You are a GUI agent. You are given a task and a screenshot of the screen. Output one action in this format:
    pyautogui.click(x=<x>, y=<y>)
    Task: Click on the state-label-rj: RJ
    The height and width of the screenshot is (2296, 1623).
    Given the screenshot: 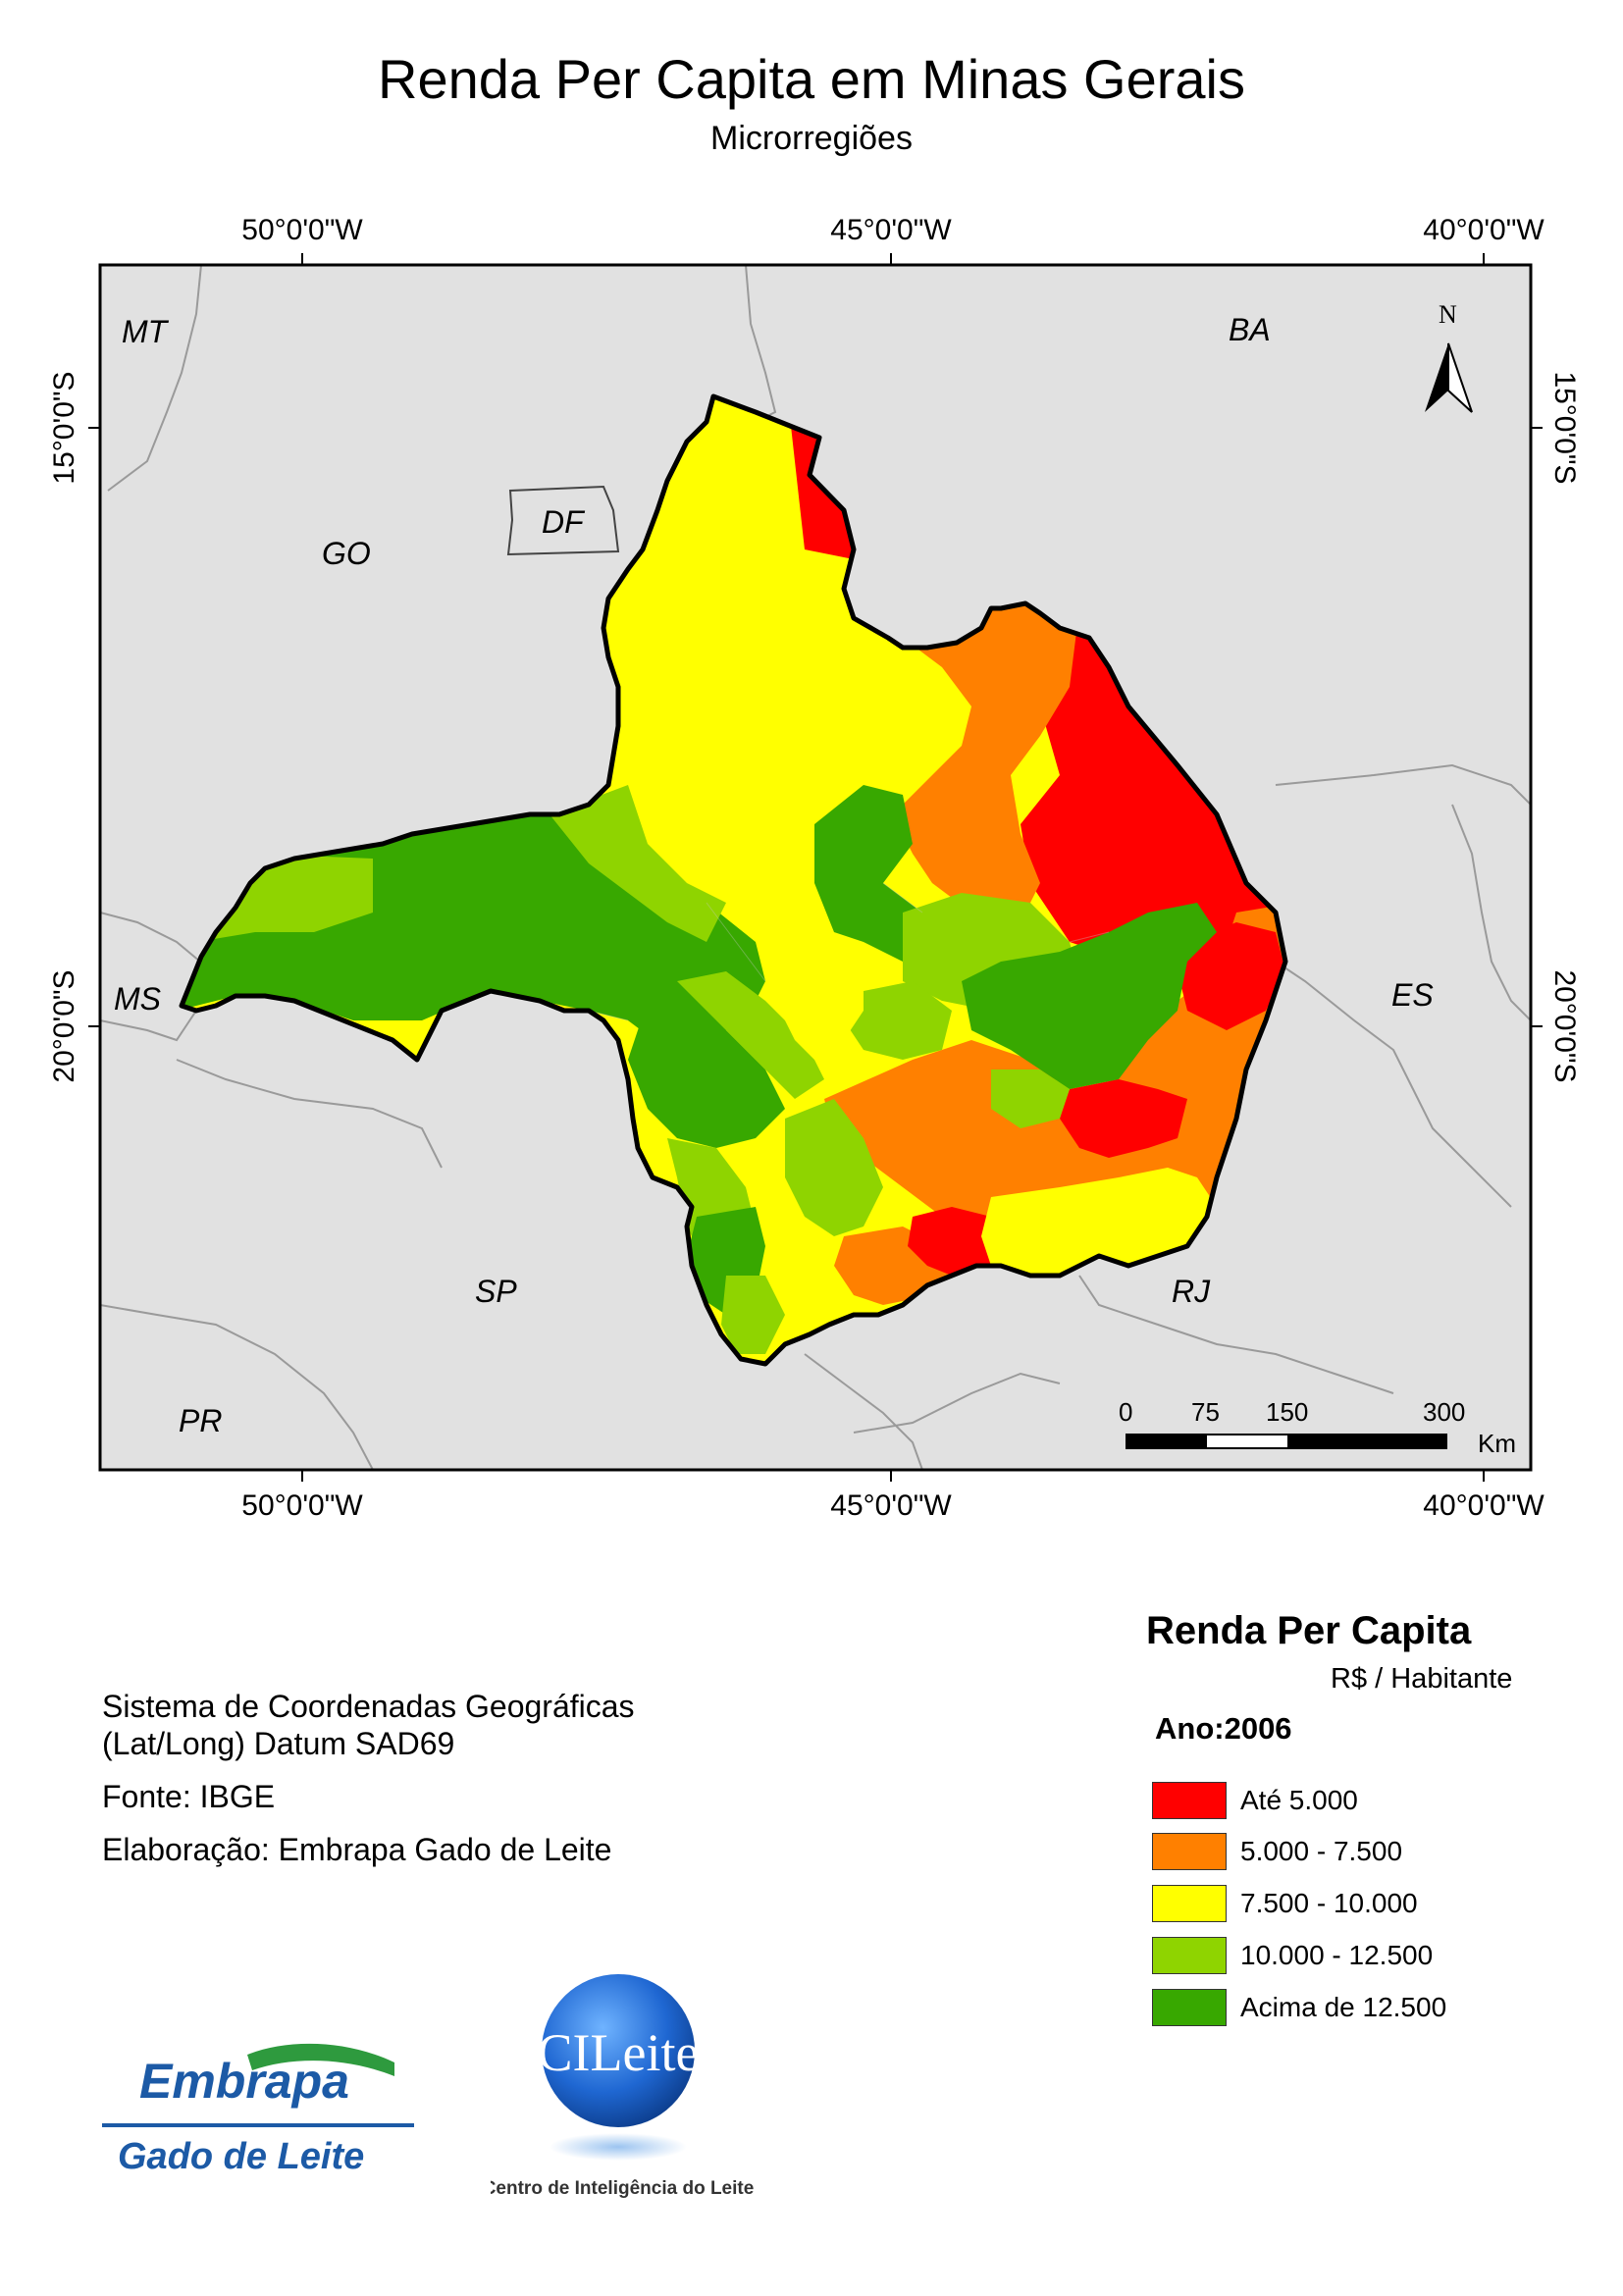 What is the action you would take?
    pyautogui.click(x=1191, y=1291)
    